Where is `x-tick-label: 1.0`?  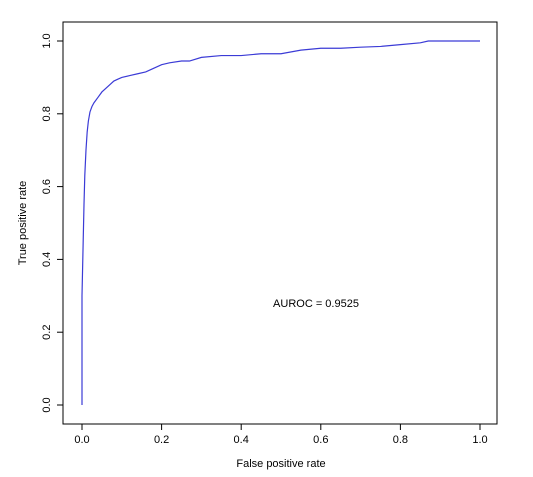 x-tick-label: 1.0 is located at coordinates (479, 440).